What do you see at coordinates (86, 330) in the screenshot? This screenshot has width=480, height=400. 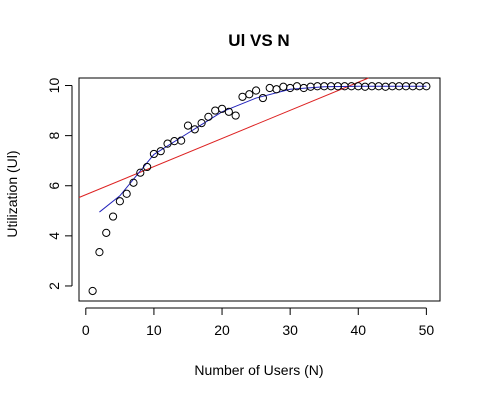 I see `x-tick-label: 0` at bounding box center [86, 330].